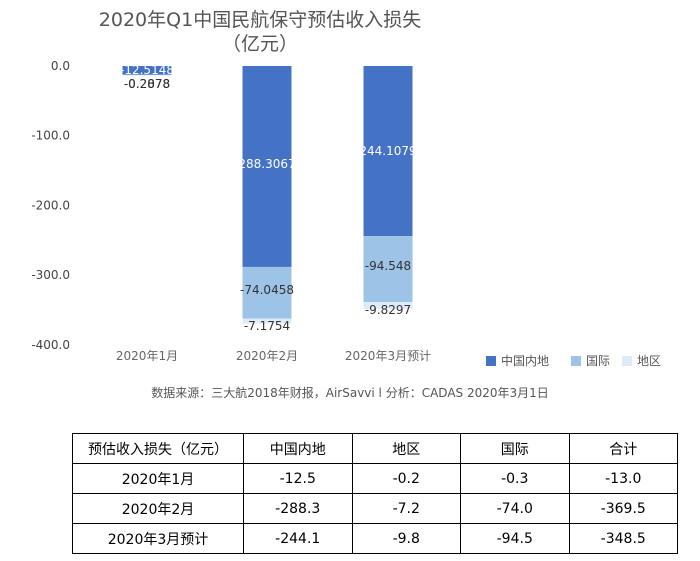 Image resolution: width=700 pixels, height=561 pixels. I want to click on table-row: 2020年2月 -288.3 -7.2 -74.0 -369.5, so click(375, 508).